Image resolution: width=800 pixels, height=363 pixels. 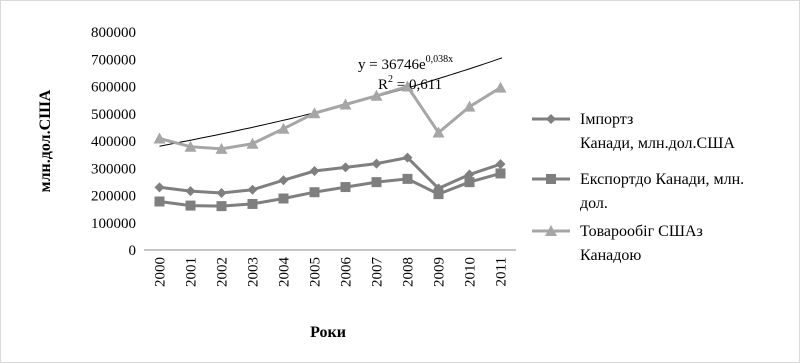 I want to click on x-tick-label: 2003, so click(x=254, y=272).